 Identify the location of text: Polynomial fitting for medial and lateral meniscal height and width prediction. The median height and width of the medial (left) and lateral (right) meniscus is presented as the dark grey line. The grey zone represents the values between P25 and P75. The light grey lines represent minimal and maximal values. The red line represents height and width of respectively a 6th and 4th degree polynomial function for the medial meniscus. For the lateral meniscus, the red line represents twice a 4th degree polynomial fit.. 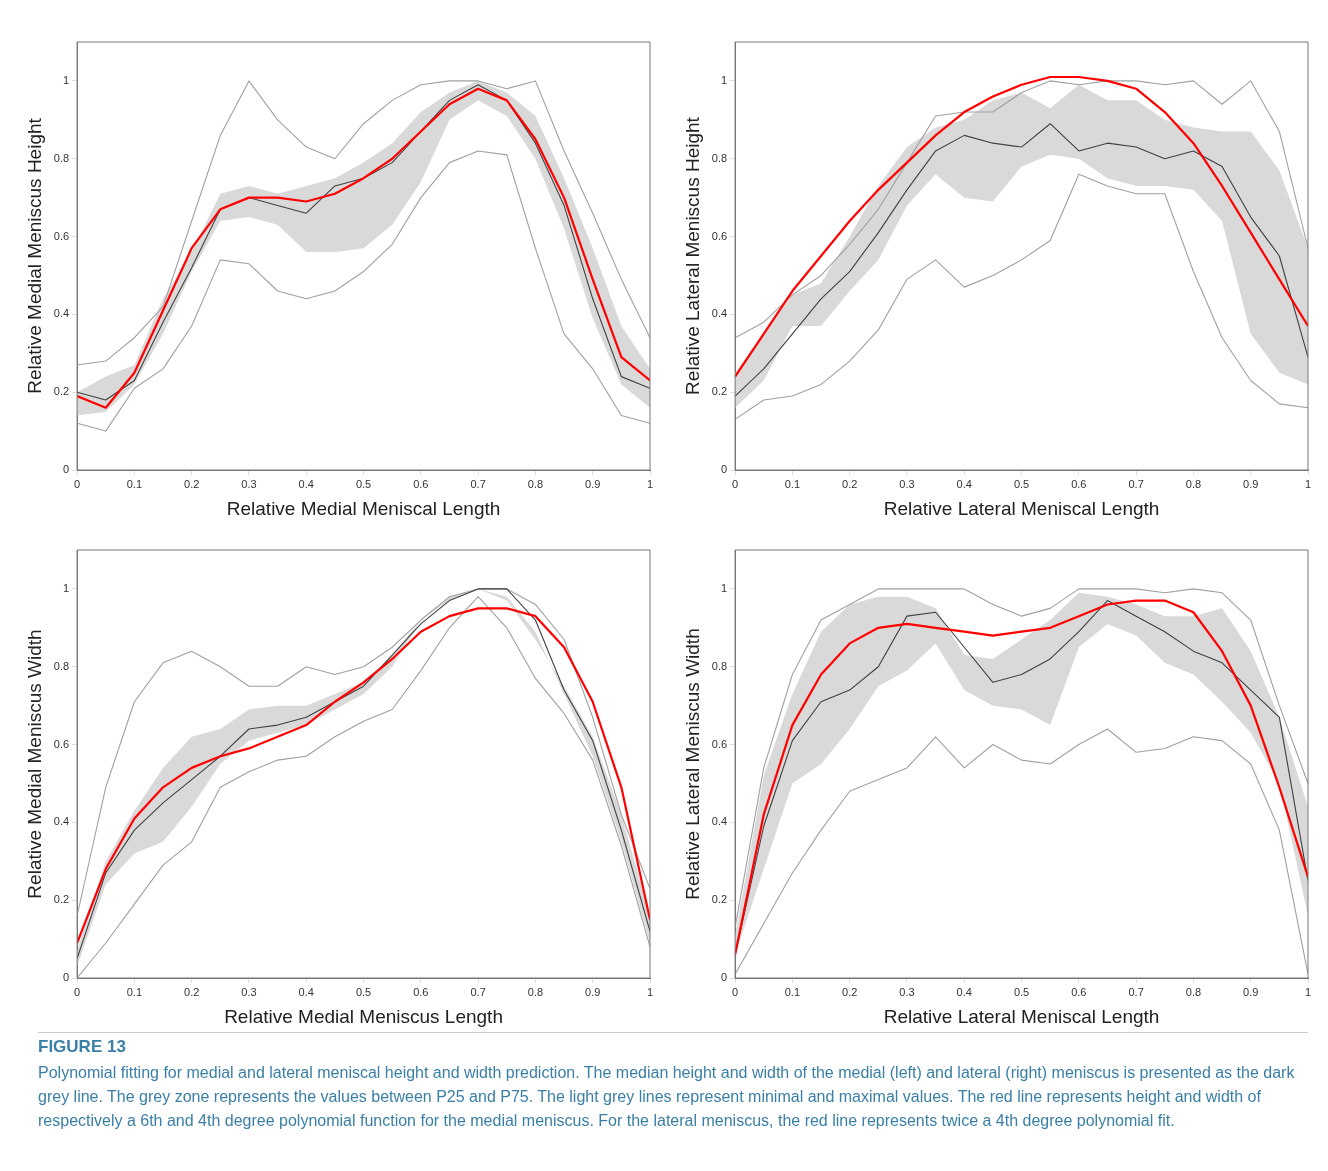
(667, 1097).